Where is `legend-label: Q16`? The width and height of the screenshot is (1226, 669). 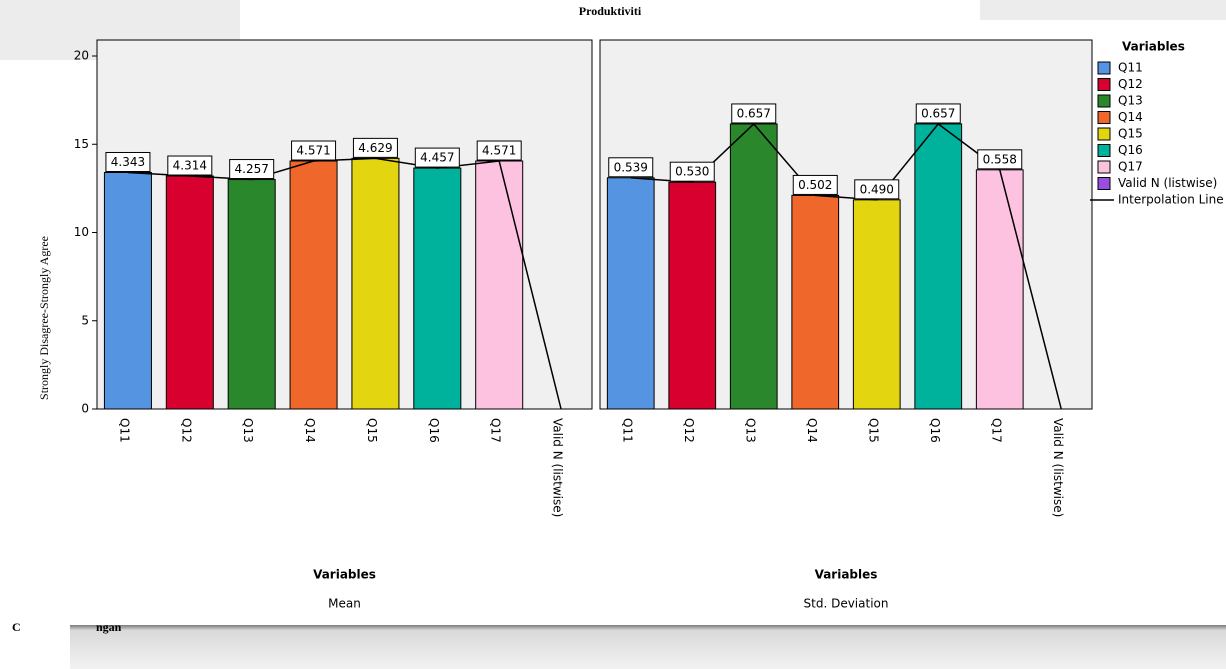 legend-label: Q16 is located at coordinates (1130, 150).